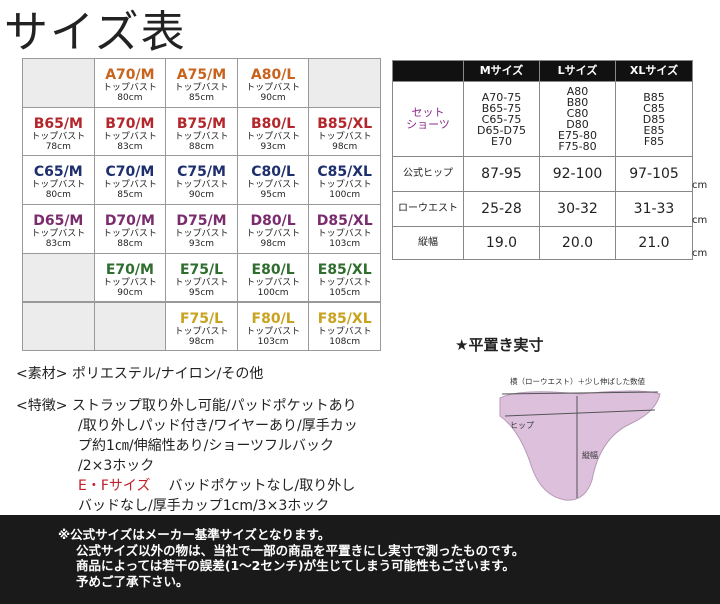 The image size is (720, 604). I want to click on height-label: 縦幅, so click(590, 455).